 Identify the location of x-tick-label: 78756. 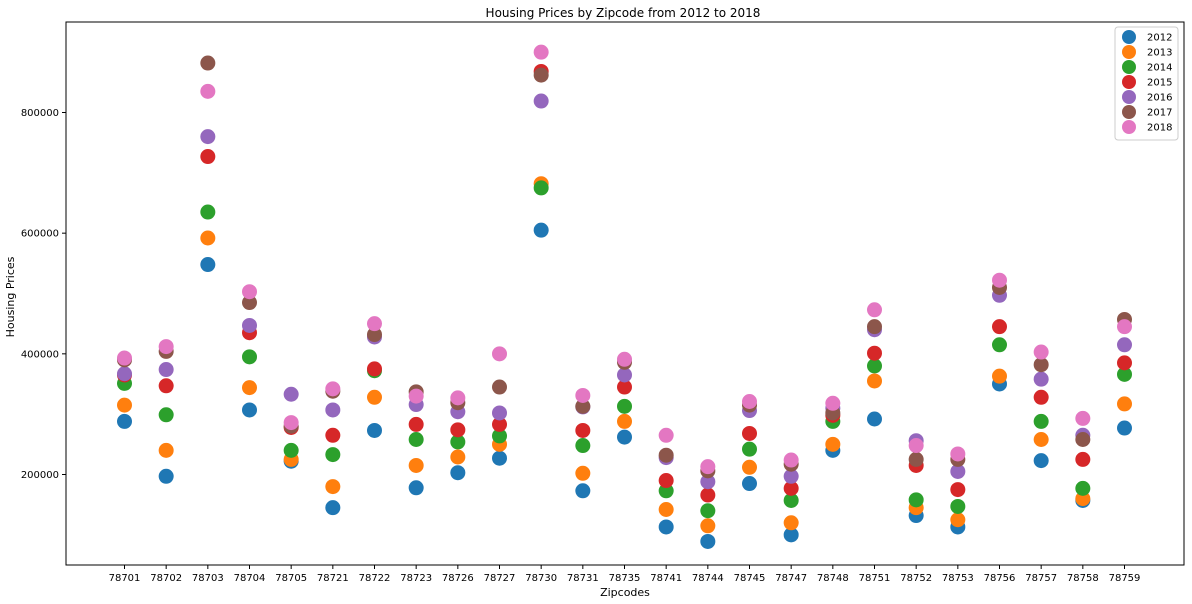
(1000, 578).